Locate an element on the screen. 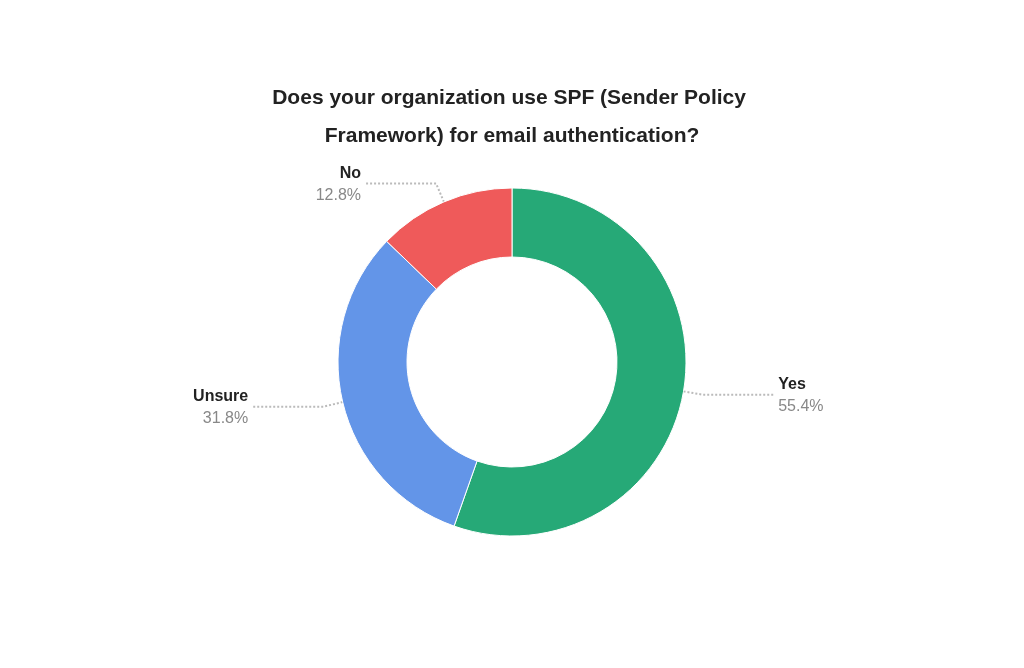 The height and width of the screenshot is (668, 1024). data-label: 31.8% is located at coordinates (225, 418).